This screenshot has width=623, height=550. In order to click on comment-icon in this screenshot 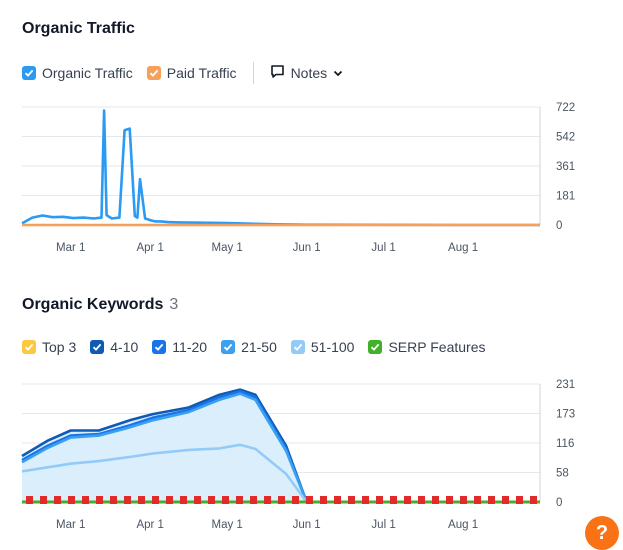, I will do `click(277, 73)`.